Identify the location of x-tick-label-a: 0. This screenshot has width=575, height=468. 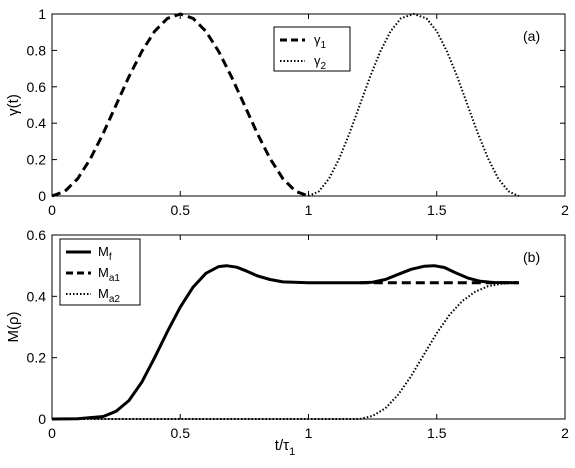
(52, 210).